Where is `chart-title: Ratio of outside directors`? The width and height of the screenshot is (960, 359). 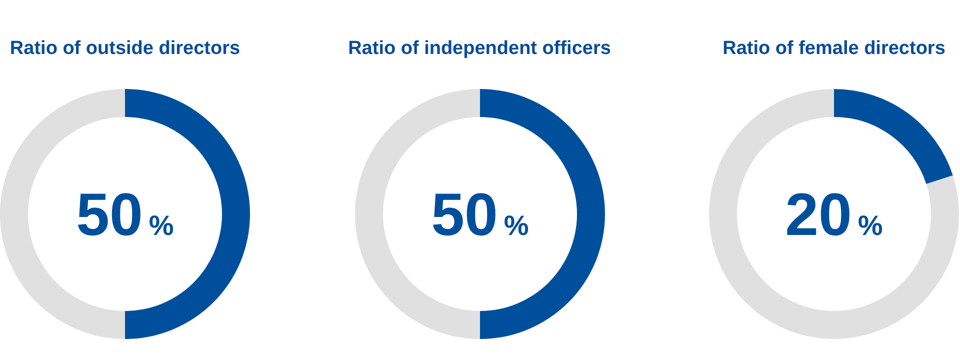 chart-title: Ratio of outside directors is located at coordinates (125, 49).